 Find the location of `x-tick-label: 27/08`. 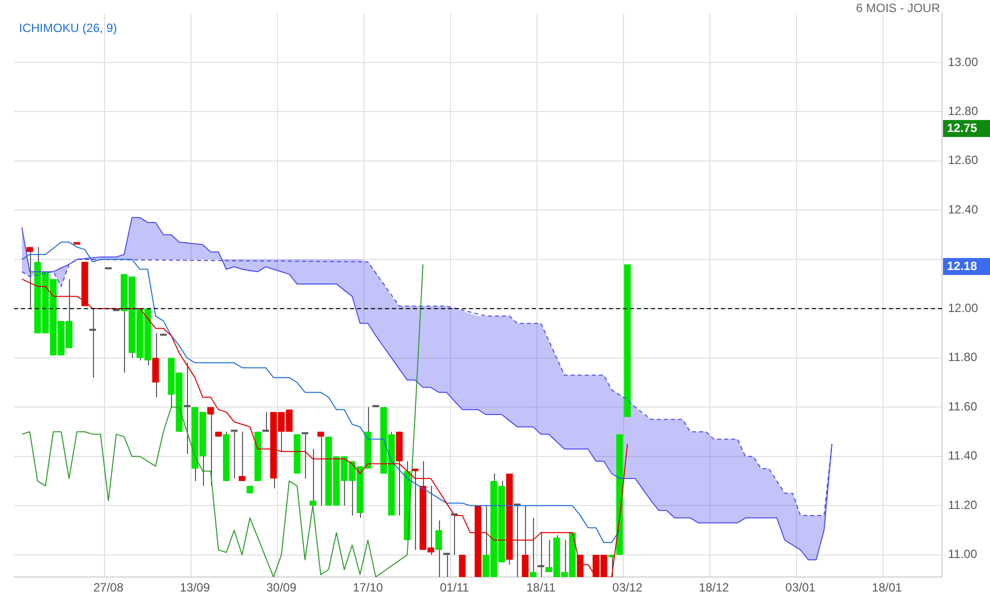

x-tick-label: 27/08 is located at coordinates (108, 587).